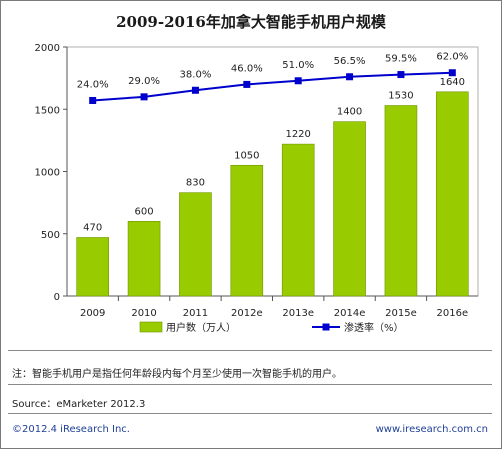 This screenshot has height=449, width=502. What do you see at coordinates (151, 327) in the screenshot?
I see `legend-bar-swatch` at bounding box center [151, 327].